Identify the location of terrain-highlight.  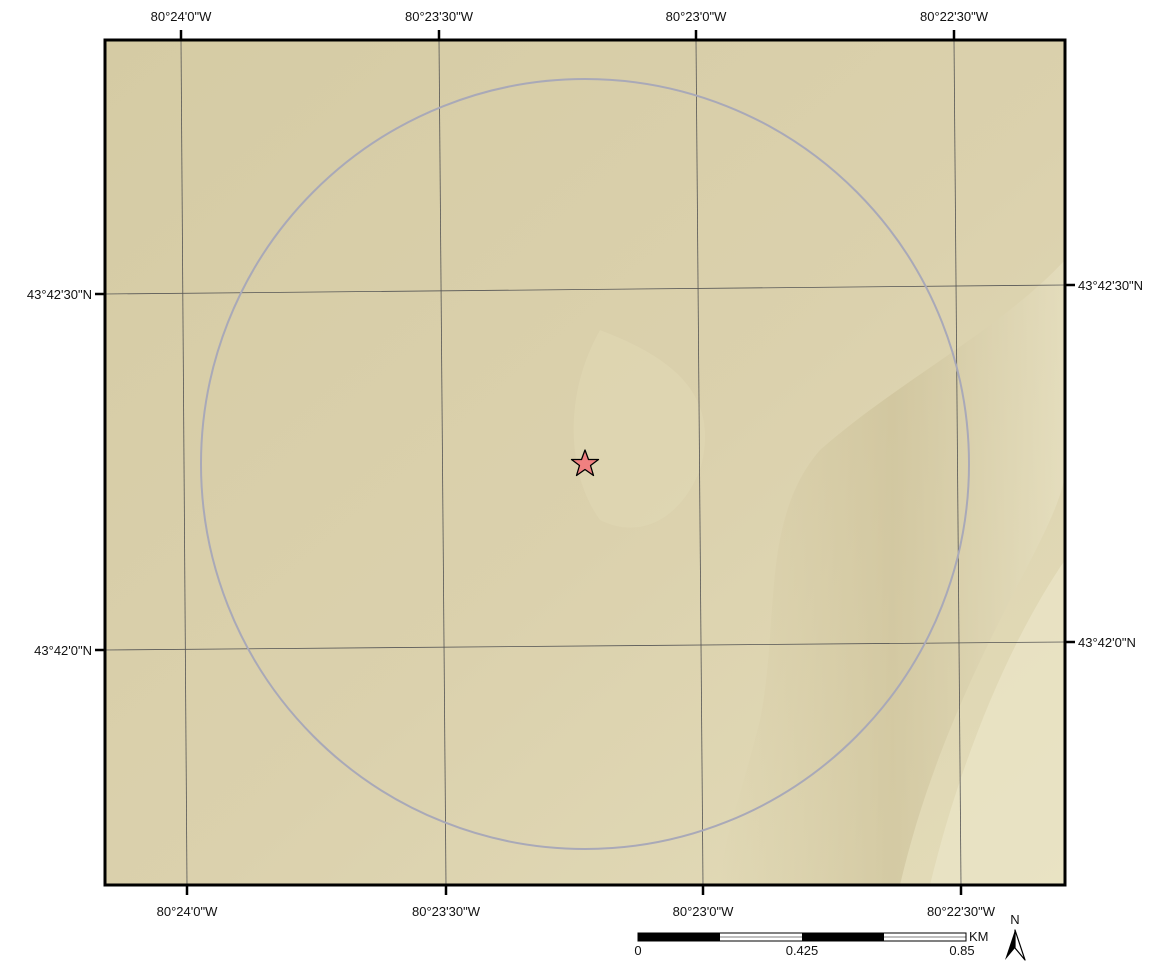
(639, 429).